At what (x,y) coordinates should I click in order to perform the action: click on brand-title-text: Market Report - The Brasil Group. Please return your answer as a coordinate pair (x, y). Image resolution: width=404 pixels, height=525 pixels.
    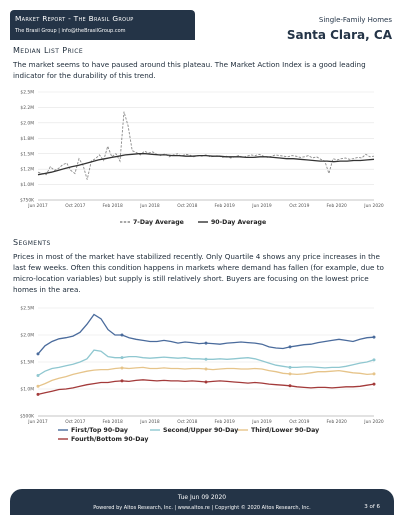
    Looking at the image, I should click on (74, 18).